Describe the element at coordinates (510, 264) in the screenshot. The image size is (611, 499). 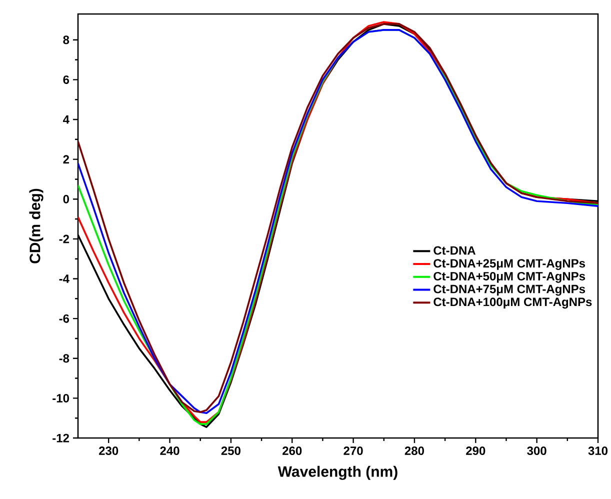
I see `legend-label: Ct-DNA+25μM CMT-AgNPs` at that location.